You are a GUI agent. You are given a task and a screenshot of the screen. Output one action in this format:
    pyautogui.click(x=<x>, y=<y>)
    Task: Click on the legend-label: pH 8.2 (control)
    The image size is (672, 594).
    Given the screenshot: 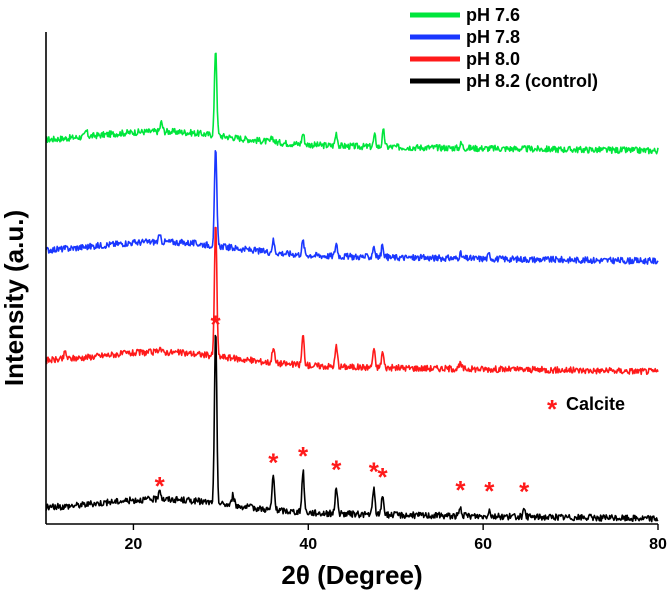 What is the action you would take?
    pyautogui.click(x=532, y=81)
    